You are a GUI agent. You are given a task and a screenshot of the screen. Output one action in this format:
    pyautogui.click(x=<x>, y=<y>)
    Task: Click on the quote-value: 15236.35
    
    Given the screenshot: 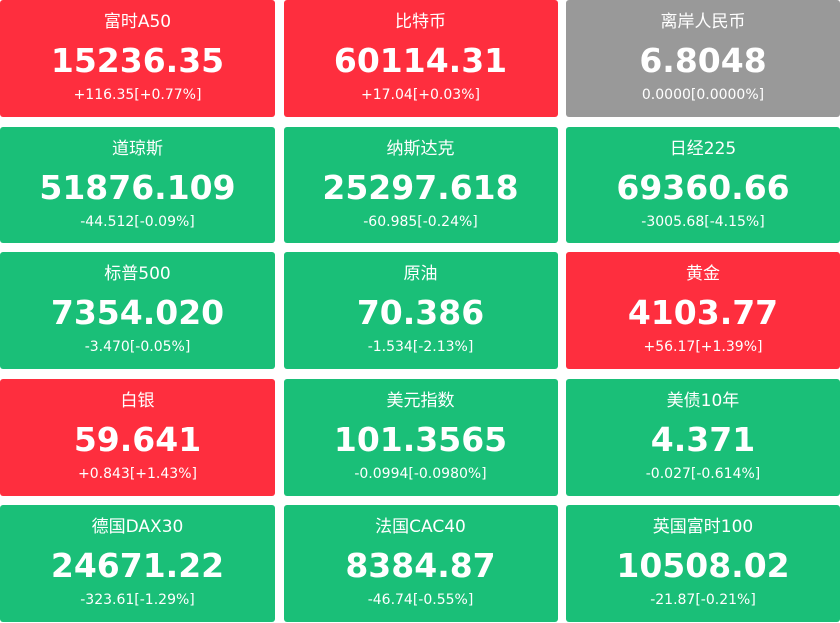 What is the action you would take?
    pyautogui.click(x=137, y=60)
    